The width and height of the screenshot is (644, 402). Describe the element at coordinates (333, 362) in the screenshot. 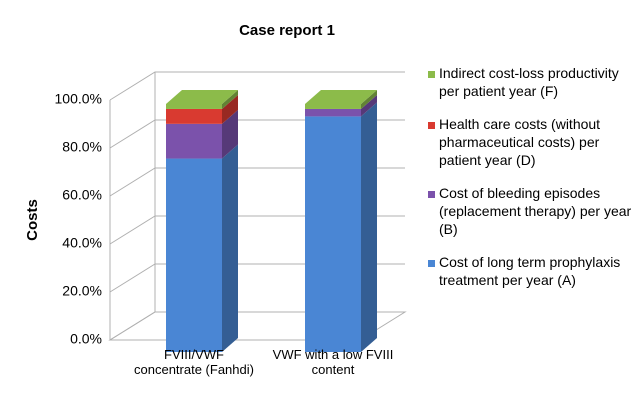

I see `x-tick-label: VWF with a low FVIII content` at that location.